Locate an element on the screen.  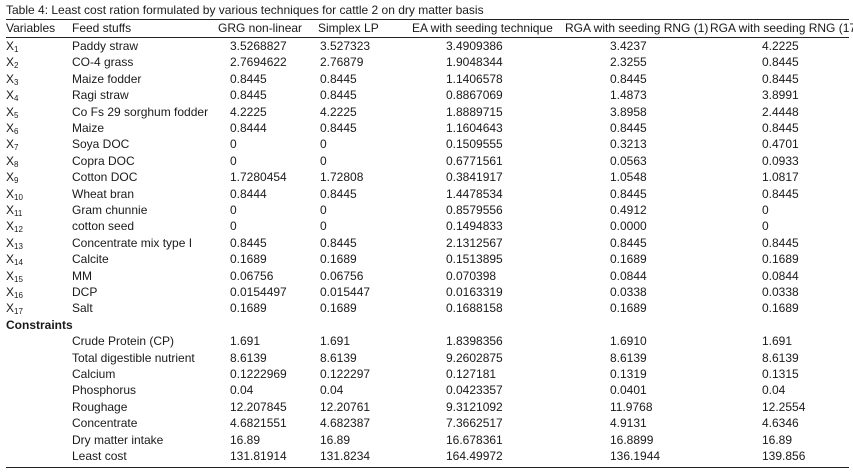
rga-17-value: 0.0844 is located at coordinates (780, 275).